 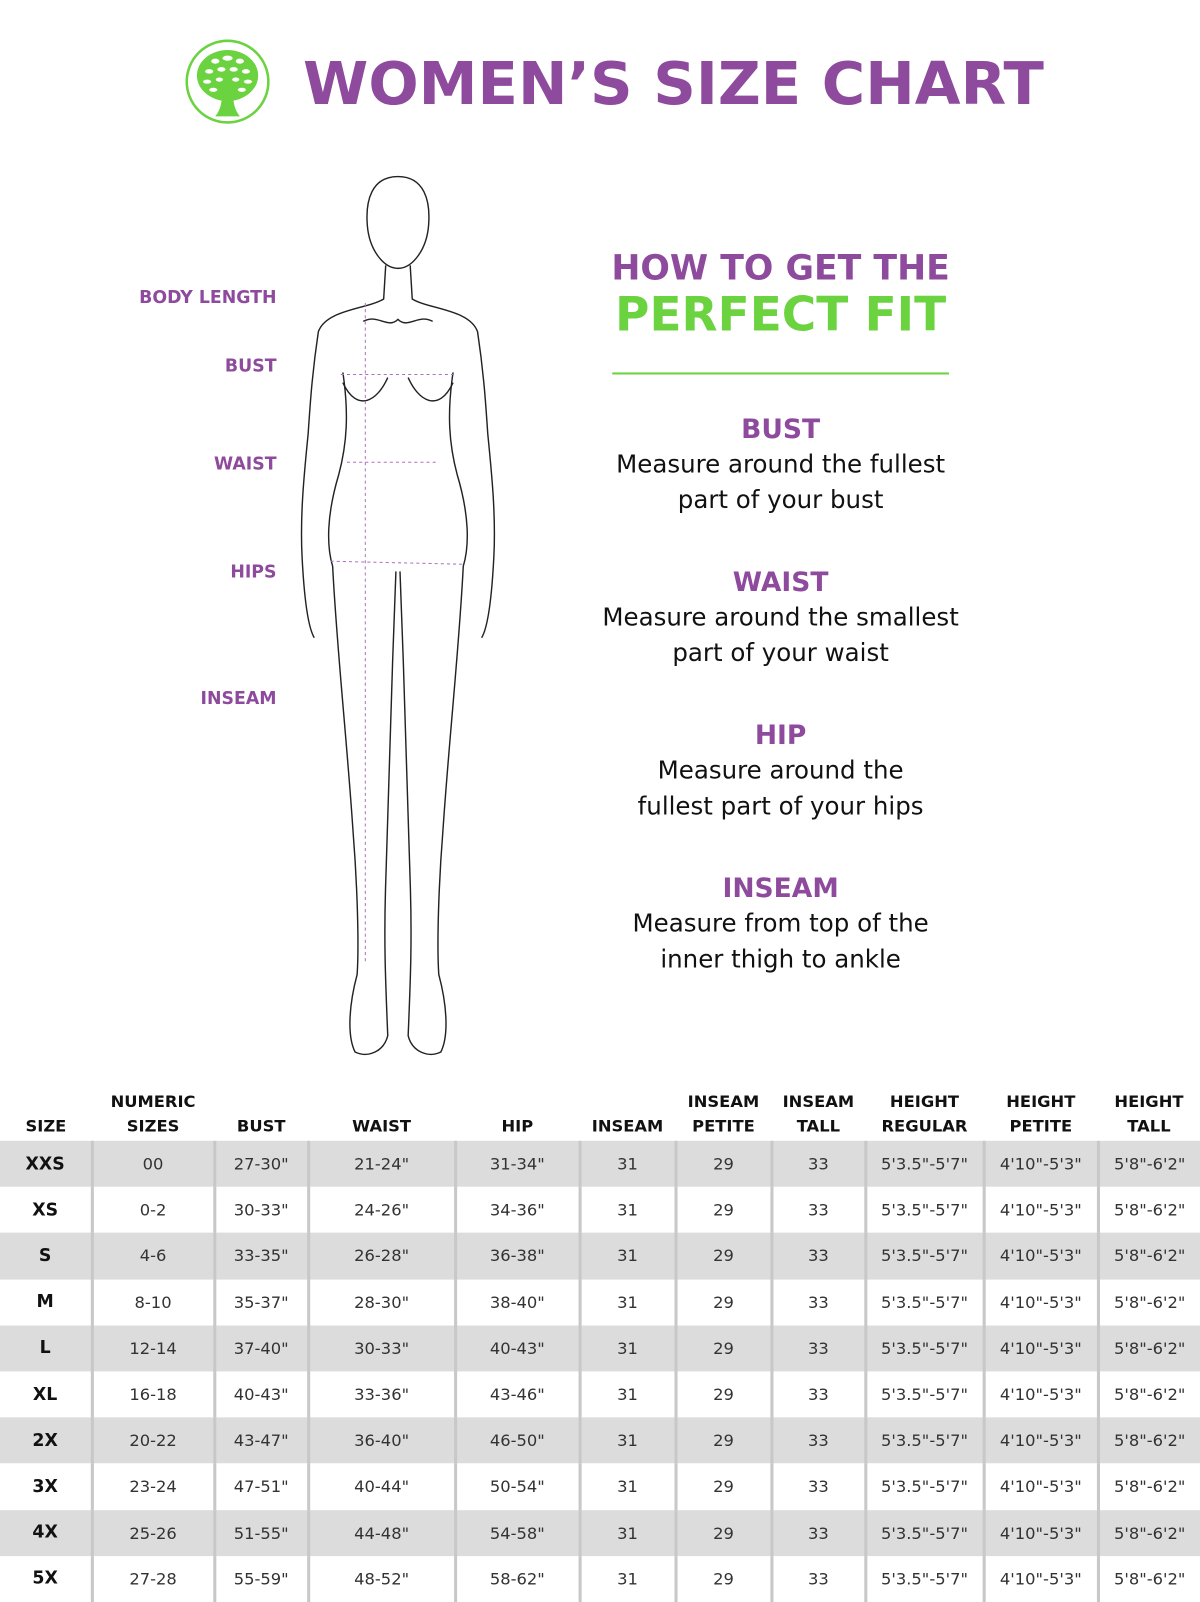 What do you see at coordinates (45, 1579) in the screenshot?
I see `table-cell: 5X` at bounding box center [45, 1579].